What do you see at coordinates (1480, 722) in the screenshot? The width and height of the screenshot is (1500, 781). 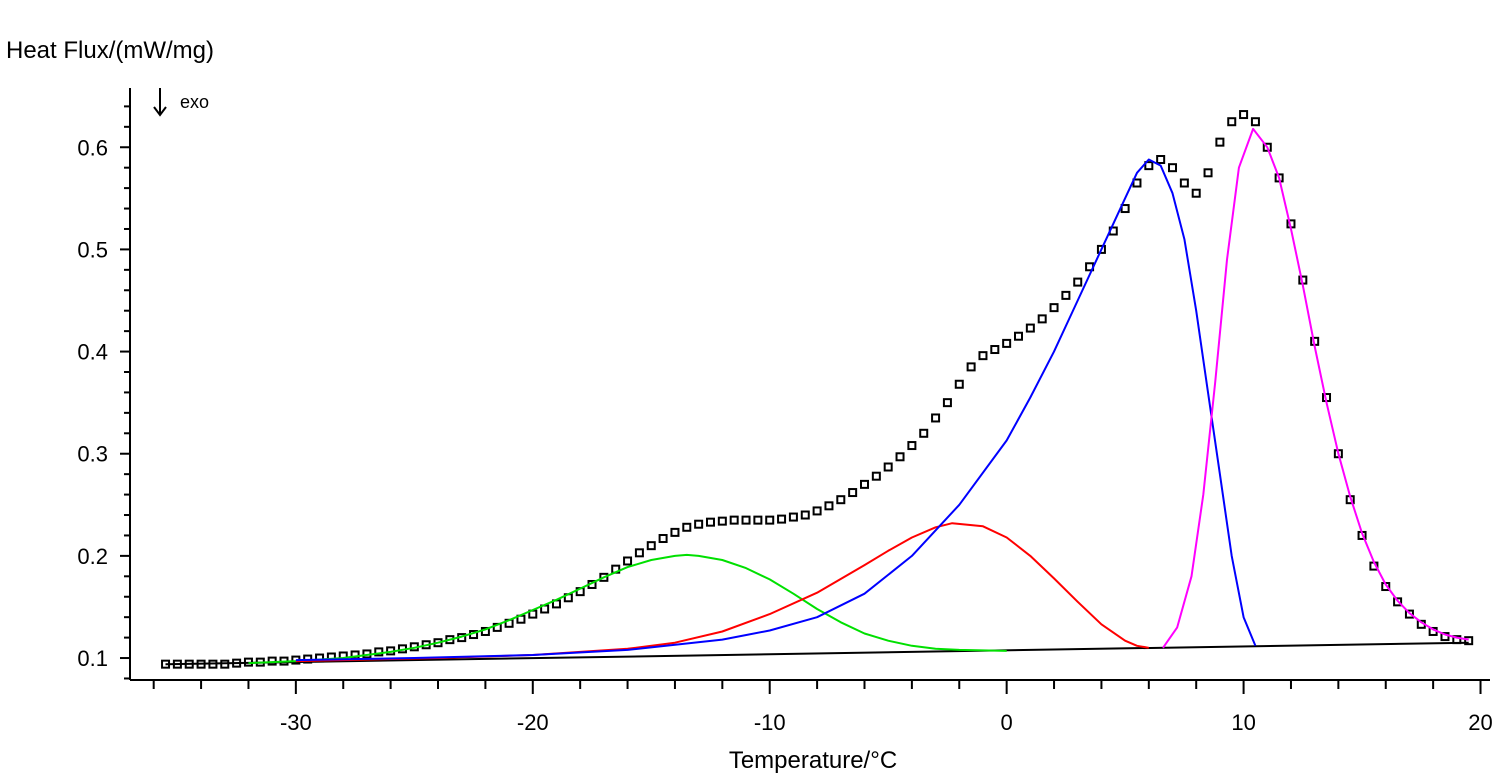 I see `x-tick-label: 20` at bounding box center [1480, 722].